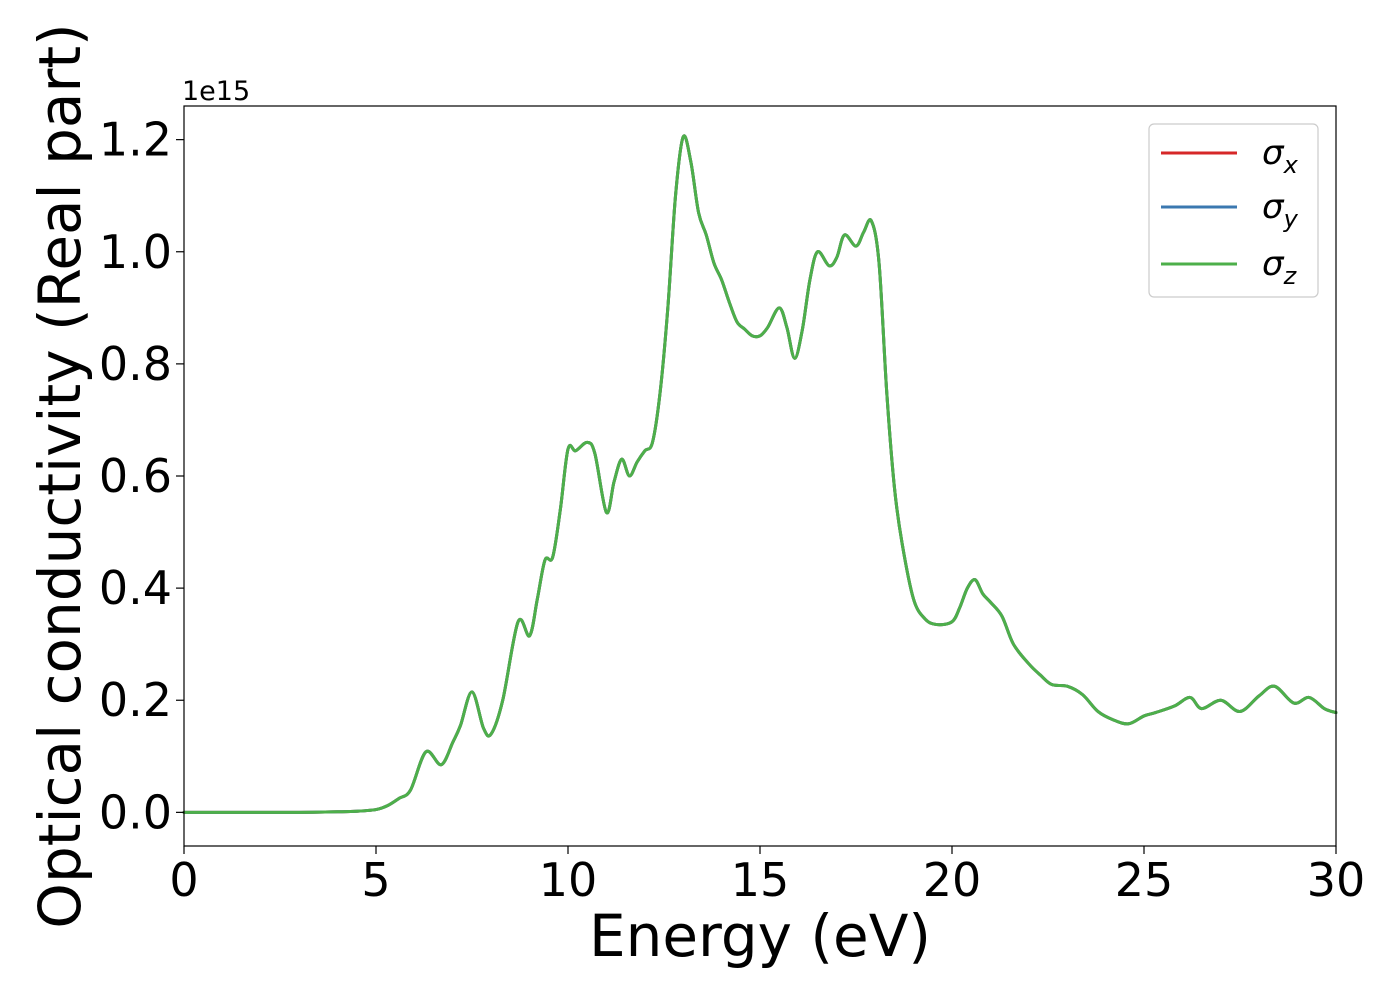 The image size is (1400, 1004). Describe the element at coordinates (1291, 219) in the screenshot. I see `legend-label-subscript: y` at that location.